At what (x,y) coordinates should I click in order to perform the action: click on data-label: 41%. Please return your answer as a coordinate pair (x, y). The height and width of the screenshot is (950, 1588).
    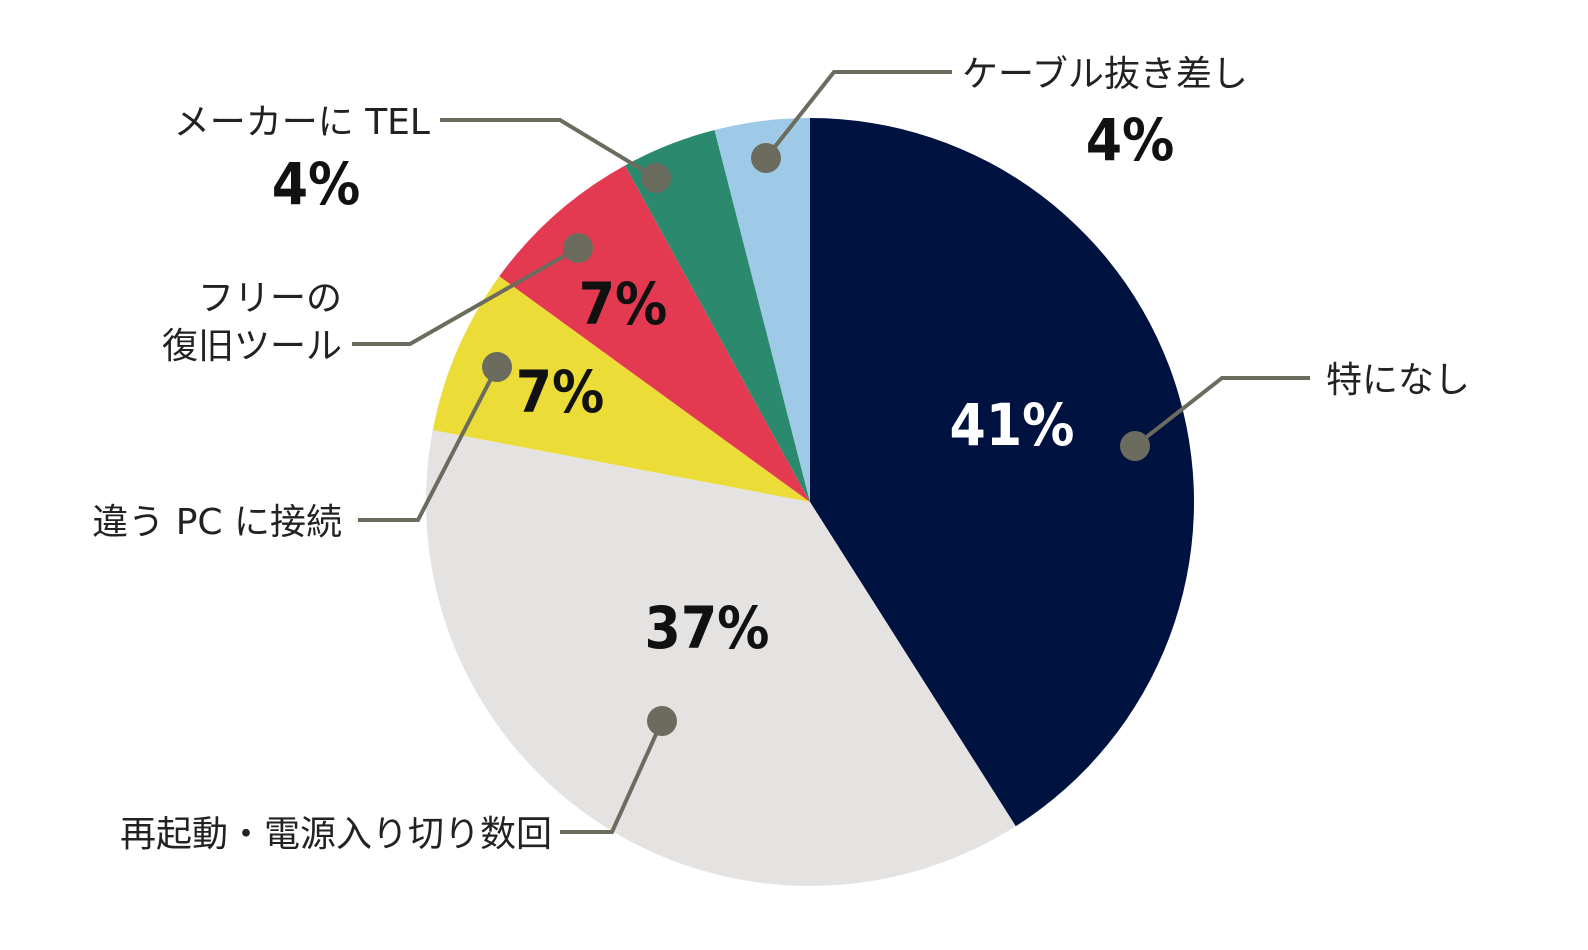
    Looking at the image, I should click on (1012, 425).